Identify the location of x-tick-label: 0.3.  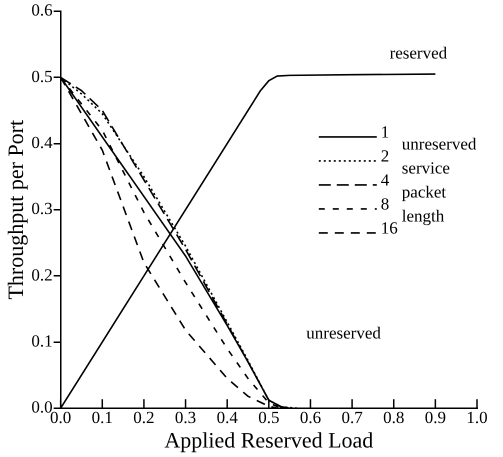
(185, 417).